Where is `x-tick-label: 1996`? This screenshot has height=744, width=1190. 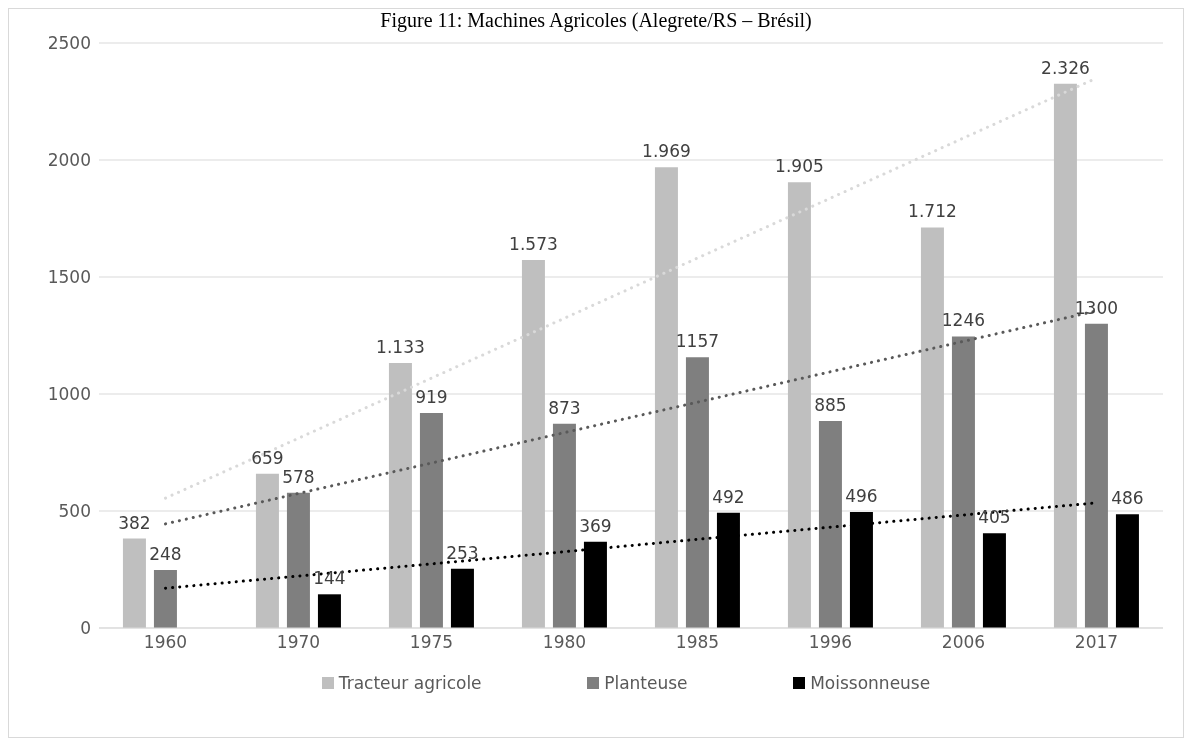 x-tick-label: 1996 is located at coordinates (830, 642).